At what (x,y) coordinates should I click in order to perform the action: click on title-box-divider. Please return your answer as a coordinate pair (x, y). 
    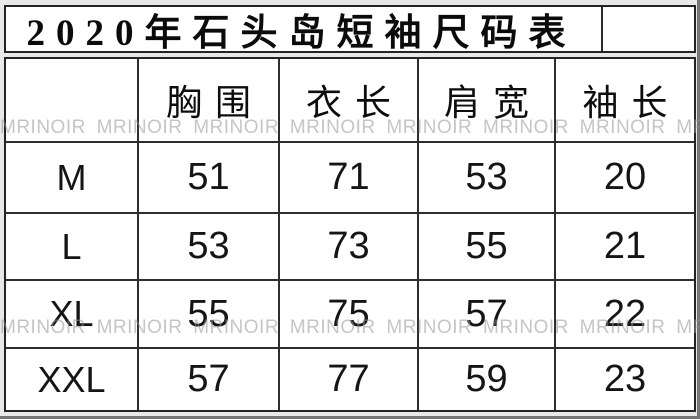
    Looking at the image, I should click on (602, 29).